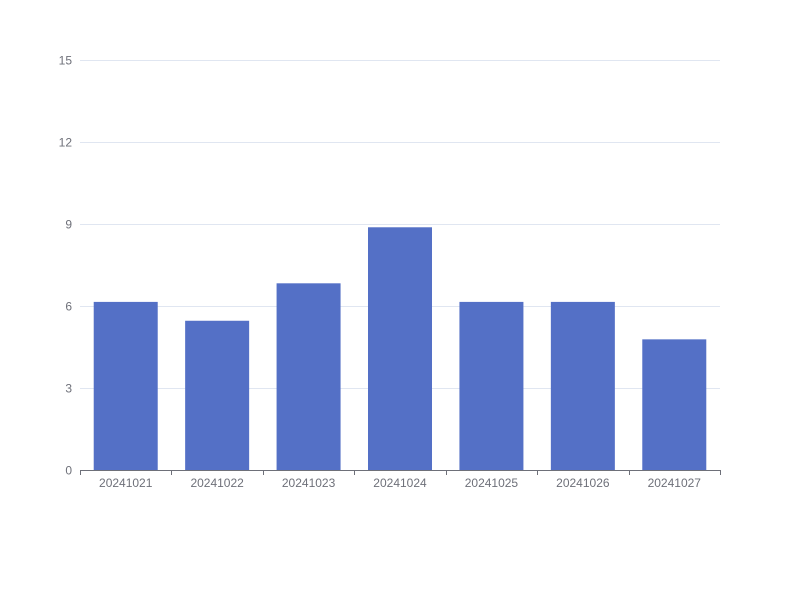 The image size is (800, 605). I want to click on y-tick-label: 6, so click(68, 307).